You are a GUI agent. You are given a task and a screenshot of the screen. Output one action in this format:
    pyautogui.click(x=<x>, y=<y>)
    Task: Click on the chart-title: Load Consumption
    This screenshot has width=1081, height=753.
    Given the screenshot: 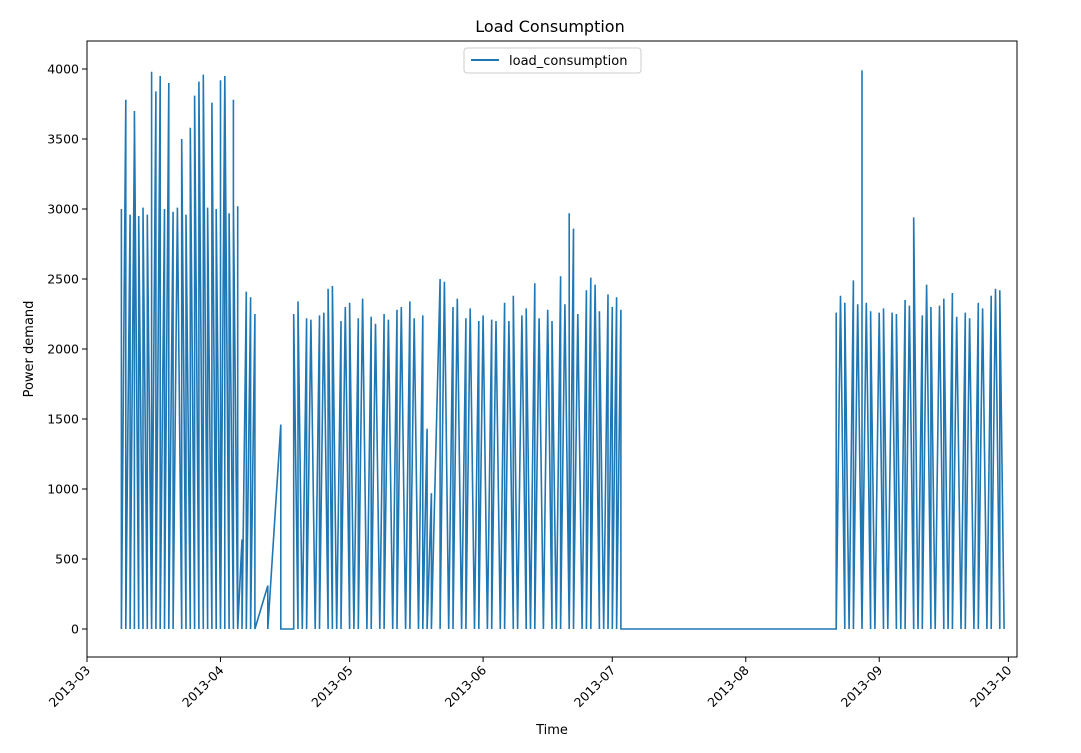 What is the action you would take?
    pyautogui.click(x=549, y=26)
    